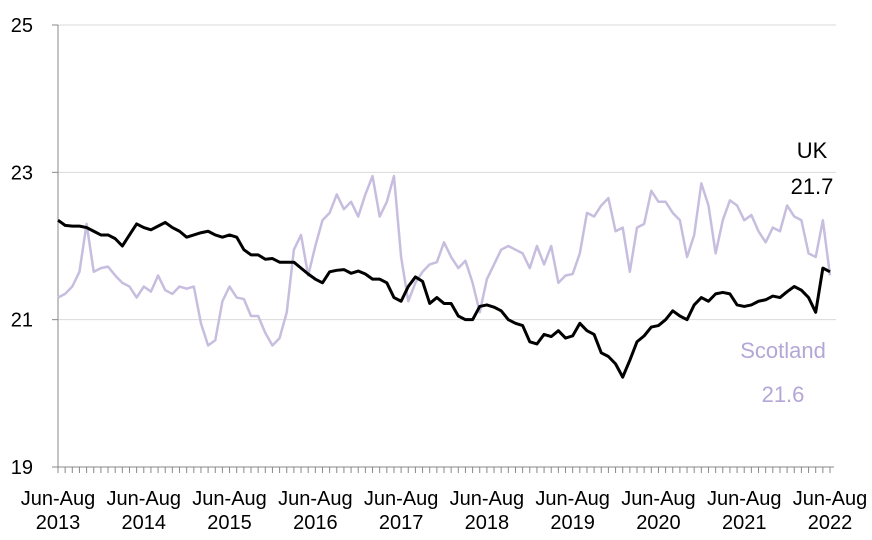  What do you see at coordinates (783, 394) in the screenshot?
I see `end-value-label: 21.6` at bounding box center [783, 394].